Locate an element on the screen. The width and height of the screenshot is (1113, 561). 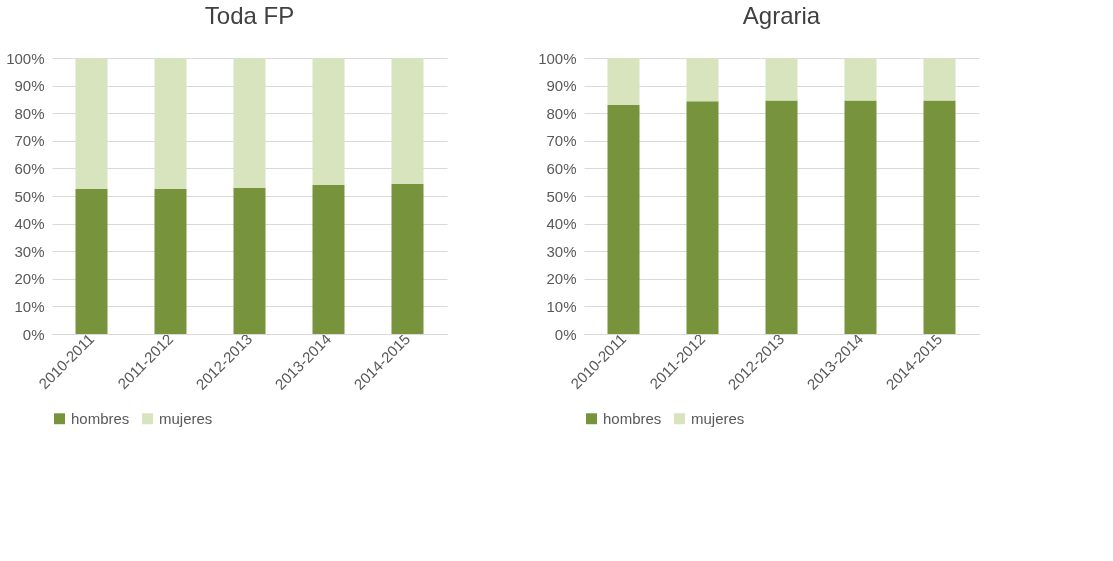
chart-title: Agraria is located at coordinates (781, 15).